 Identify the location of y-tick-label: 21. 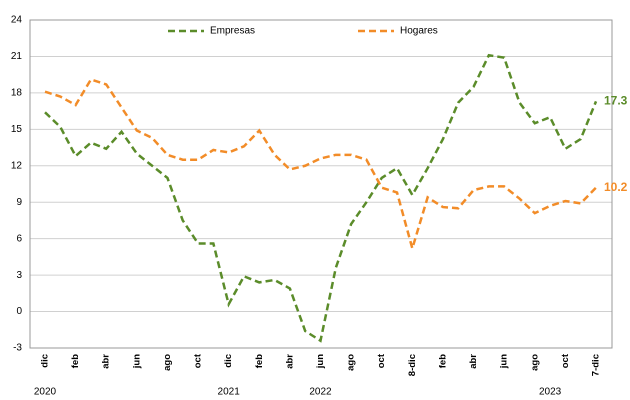
(17, 56).